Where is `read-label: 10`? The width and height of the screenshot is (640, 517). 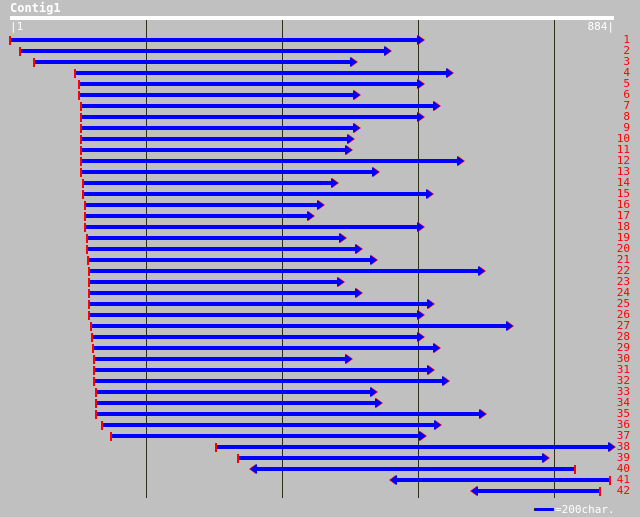 read-label: 10 is located at coordinates (623, 138).